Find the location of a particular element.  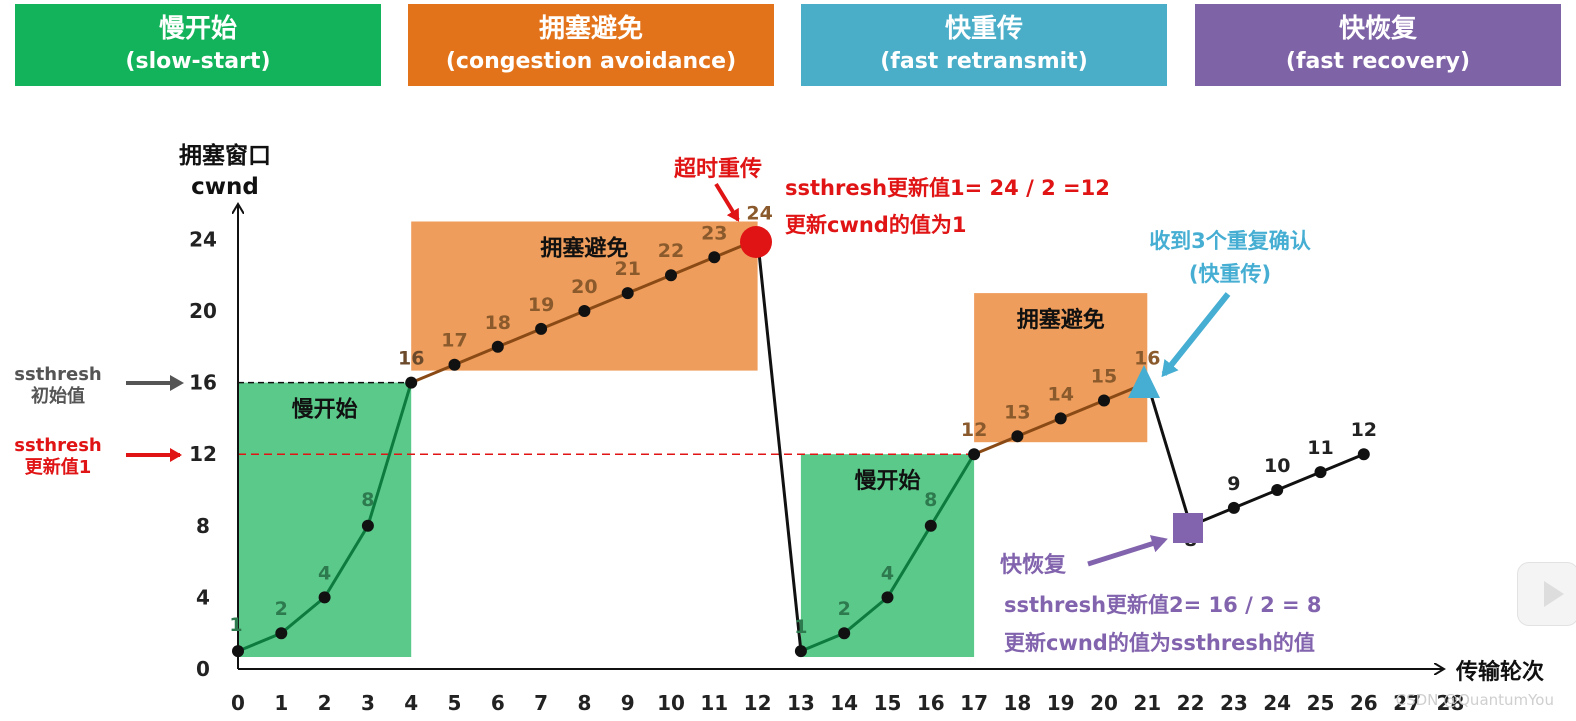

cwnd-point-label: 16 is located at coordinates (1147, 359).